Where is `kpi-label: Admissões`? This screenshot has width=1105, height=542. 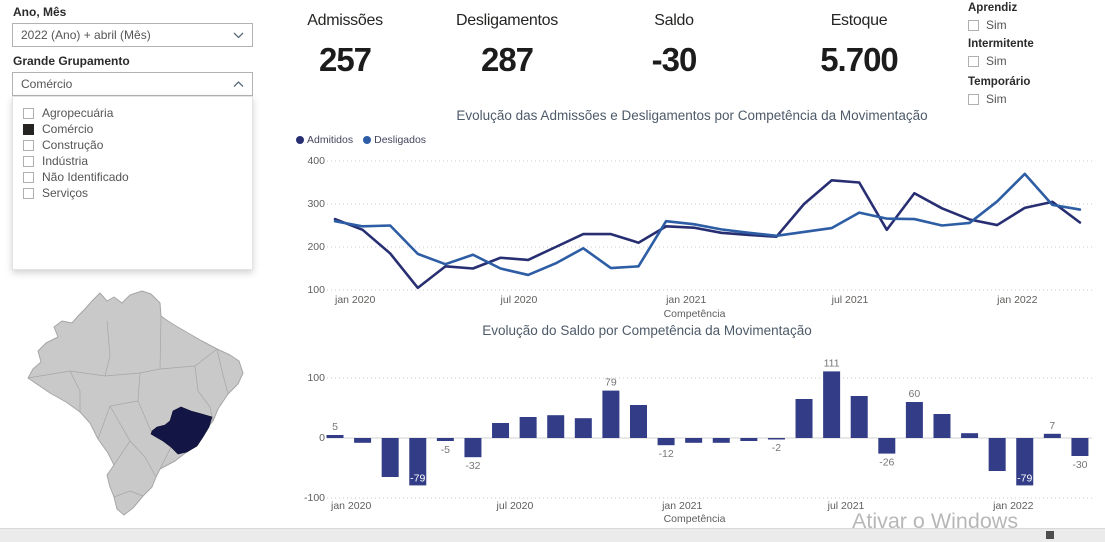 kpi-label: Admissões is located at coordinates (345, 20).